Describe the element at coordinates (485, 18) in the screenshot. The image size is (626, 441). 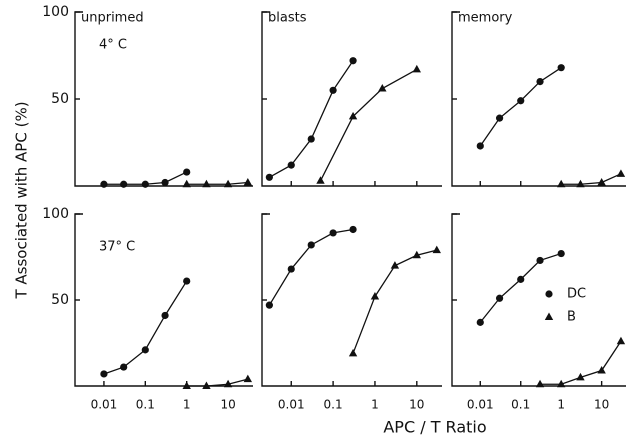
I see `panel-title: memory` at that location.